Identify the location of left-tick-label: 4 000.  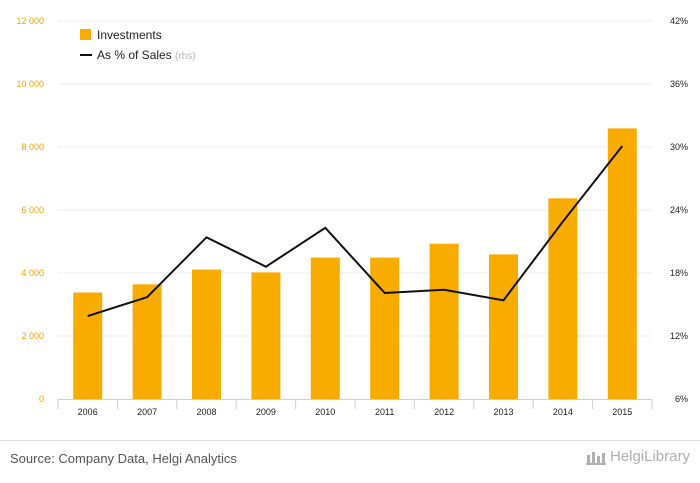
(32, 273).